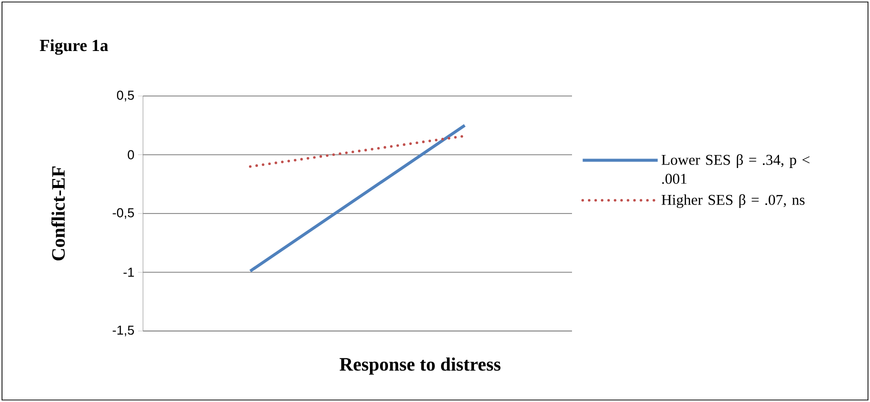  I want to click on y-tick-label: -0,5, so click(123, 213).